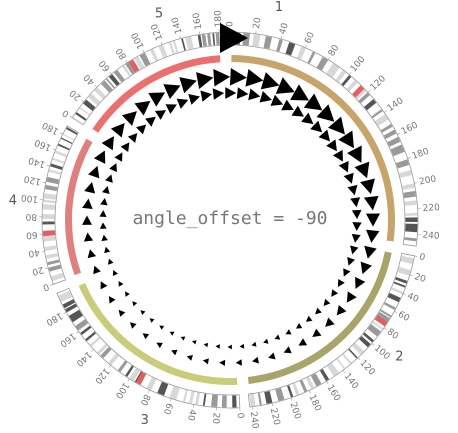 This screenshot has height=433, width=458. I want to click on tick-label: 40, so click(33, 253).